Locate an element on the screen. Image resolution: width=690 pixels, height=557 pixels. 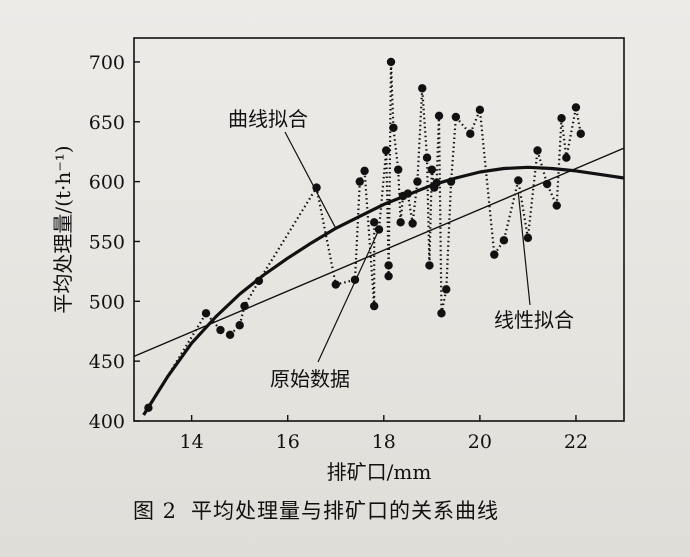
annotation-raw-data-leader is located at coordinates (348, 296).